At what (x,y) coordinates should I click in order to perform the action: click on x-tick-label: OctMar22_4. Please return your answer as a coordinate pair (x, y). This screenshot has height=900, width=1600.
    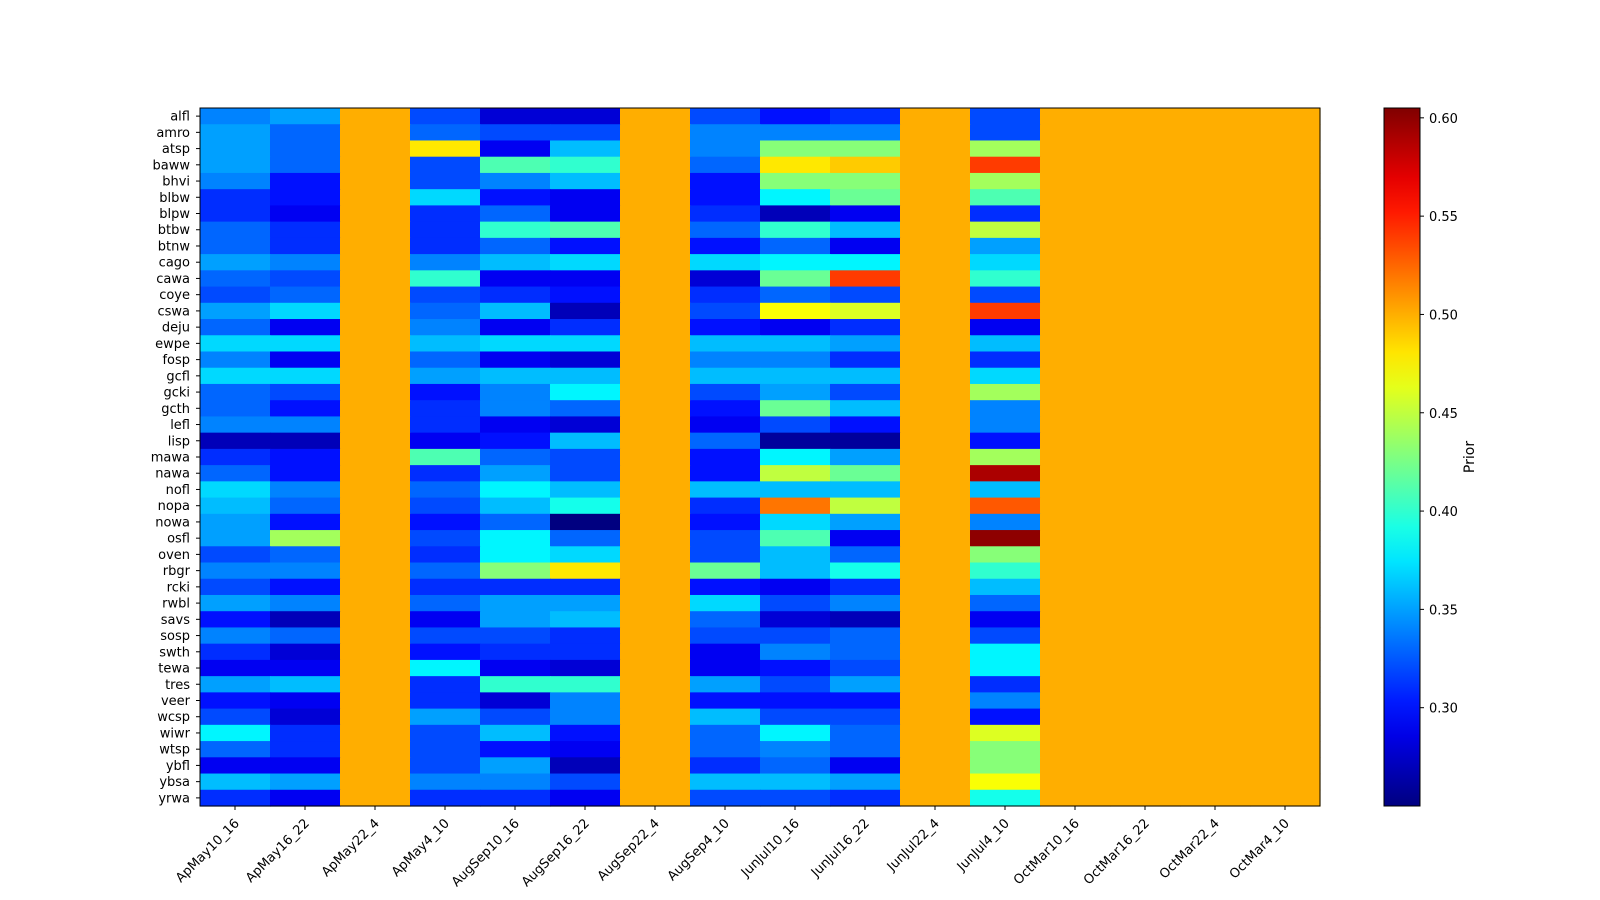
    Looking at the image, I should click on (1190, 849).